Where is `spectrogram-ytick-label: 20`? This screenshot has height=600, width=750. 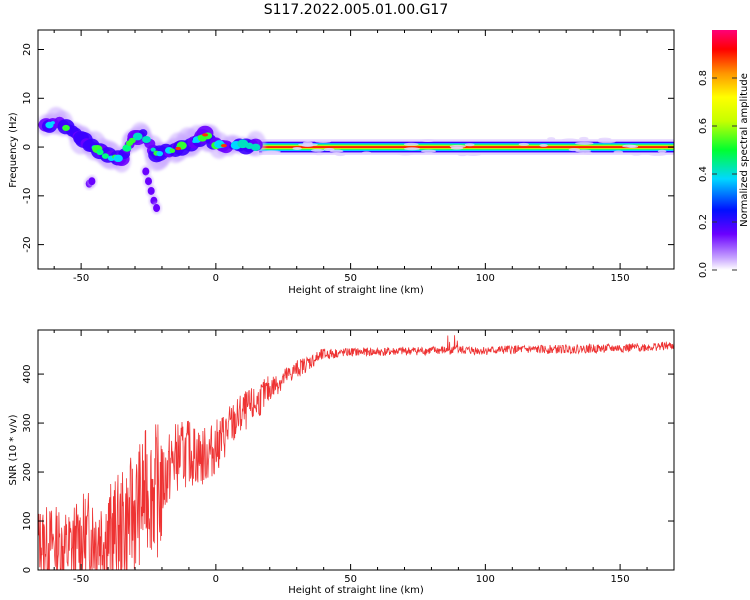
spectrogram-ytick-label: 20 is located at coordinates (27, 49).